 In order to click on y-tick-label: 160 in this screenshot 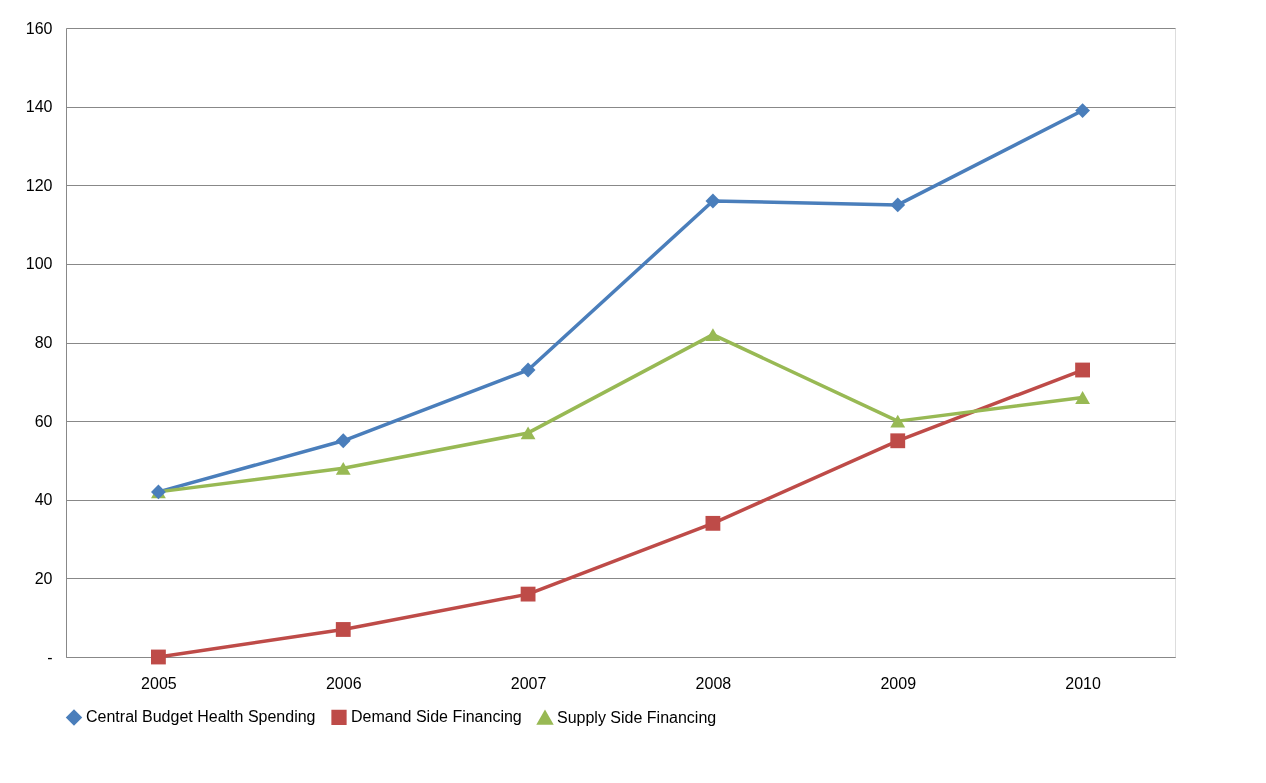, I will do `click(39, 28)`.